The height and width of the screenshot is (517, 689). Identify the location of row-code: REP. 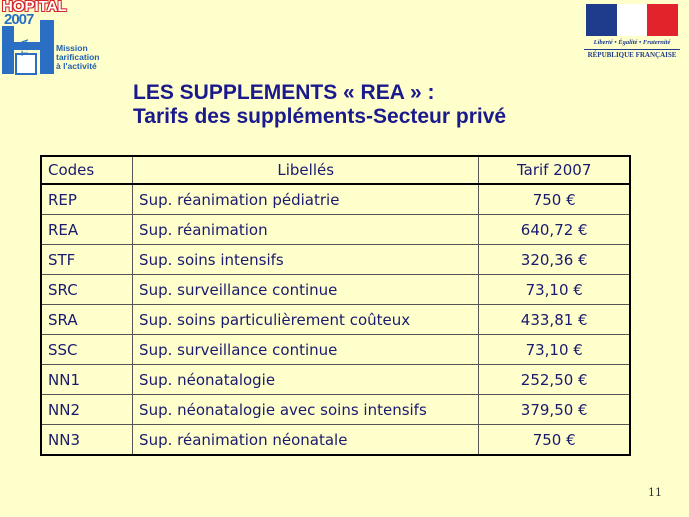
(87, 199).